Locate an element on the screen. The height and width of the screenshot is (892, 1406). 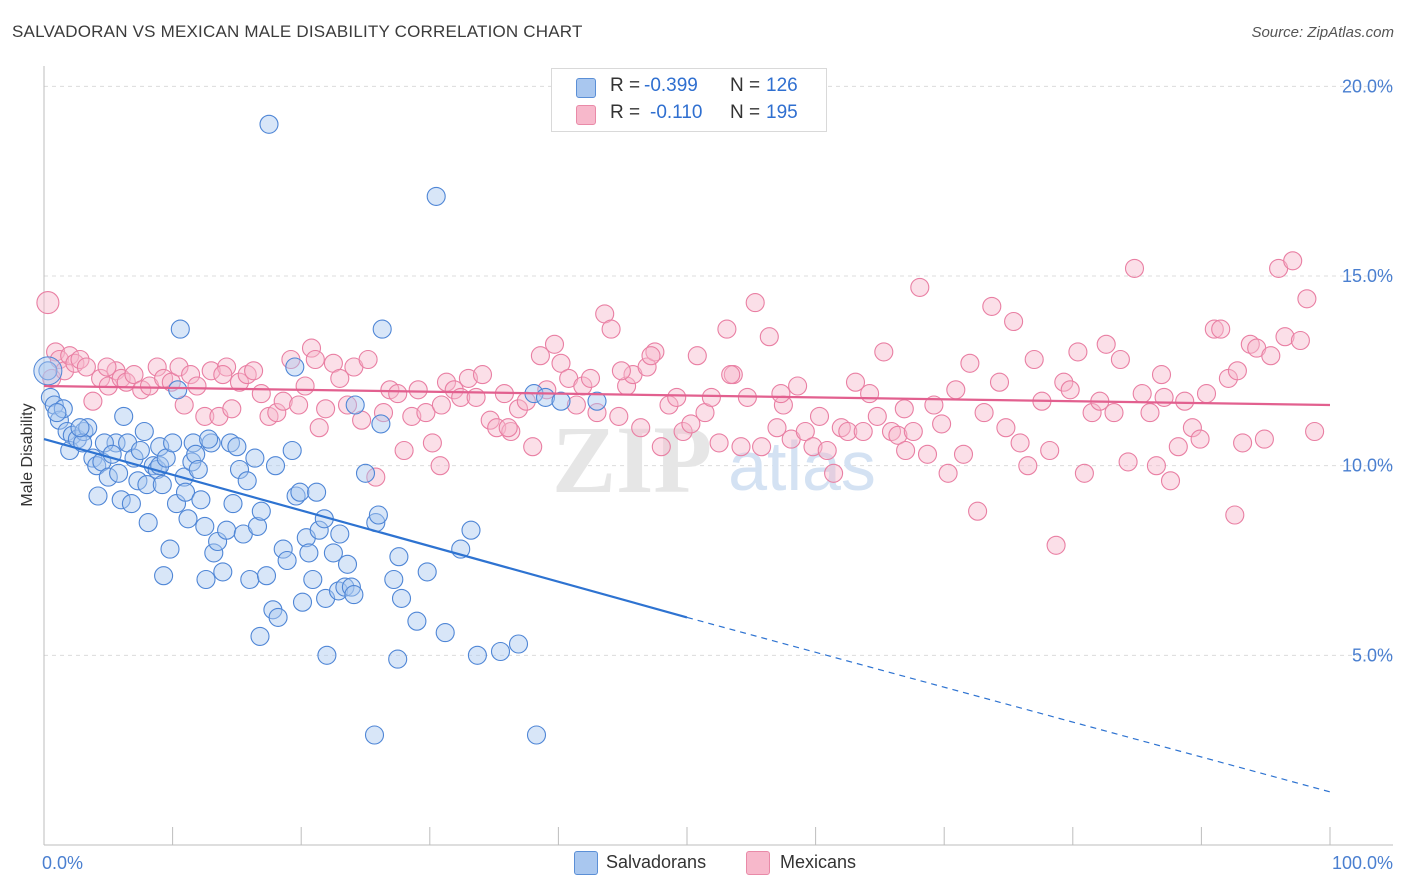
mexicans-trend-line is located at coordinates (687, 395).